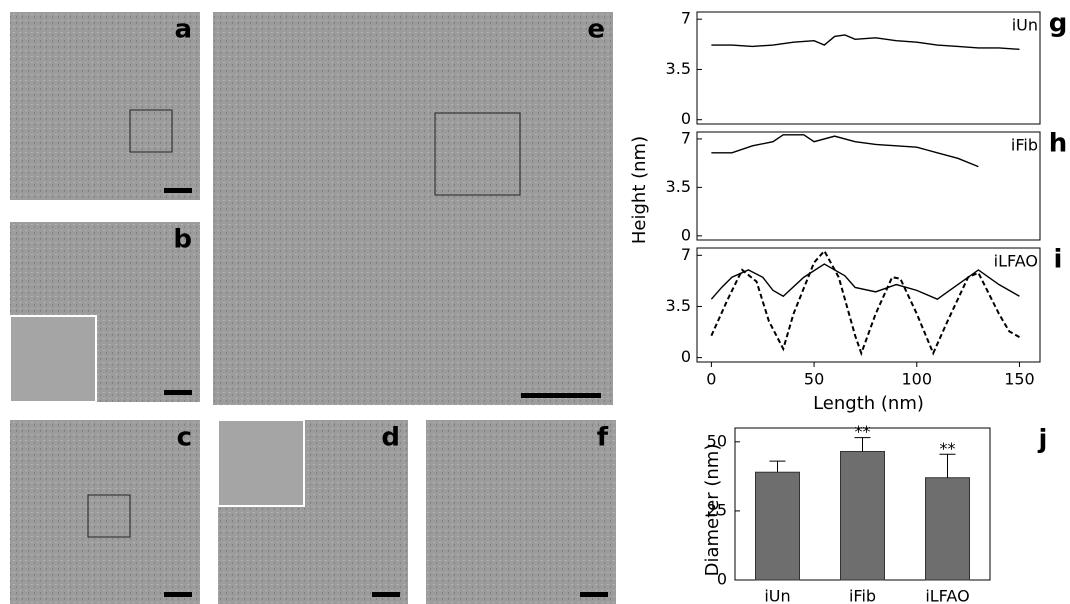 This screenshot has width=1070, height=604. I want to click on x-tick-label: iUn, so click(777, 595).